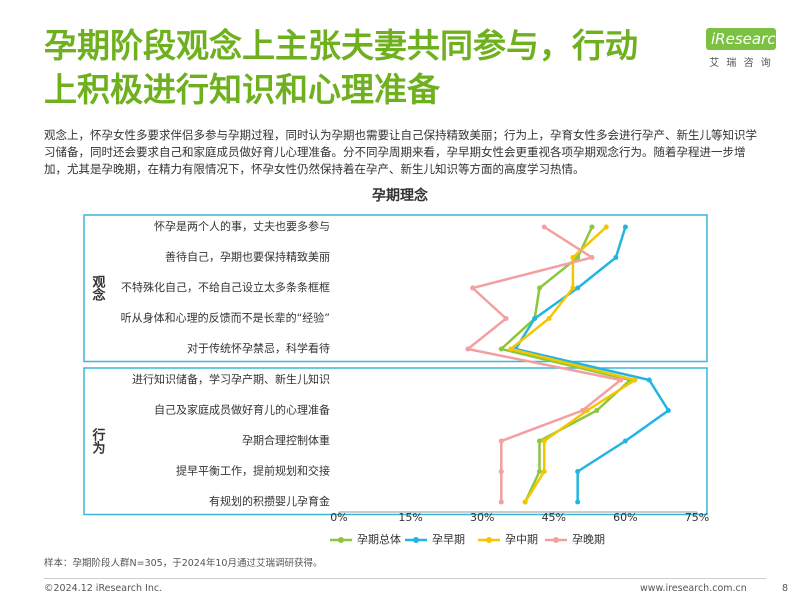 The width and height of the screenshot is (800, 600). What do you see at coordinates (745, 39) in the screenshot?
I see `logo-name: iResearch` at bounding box center [745, 39].